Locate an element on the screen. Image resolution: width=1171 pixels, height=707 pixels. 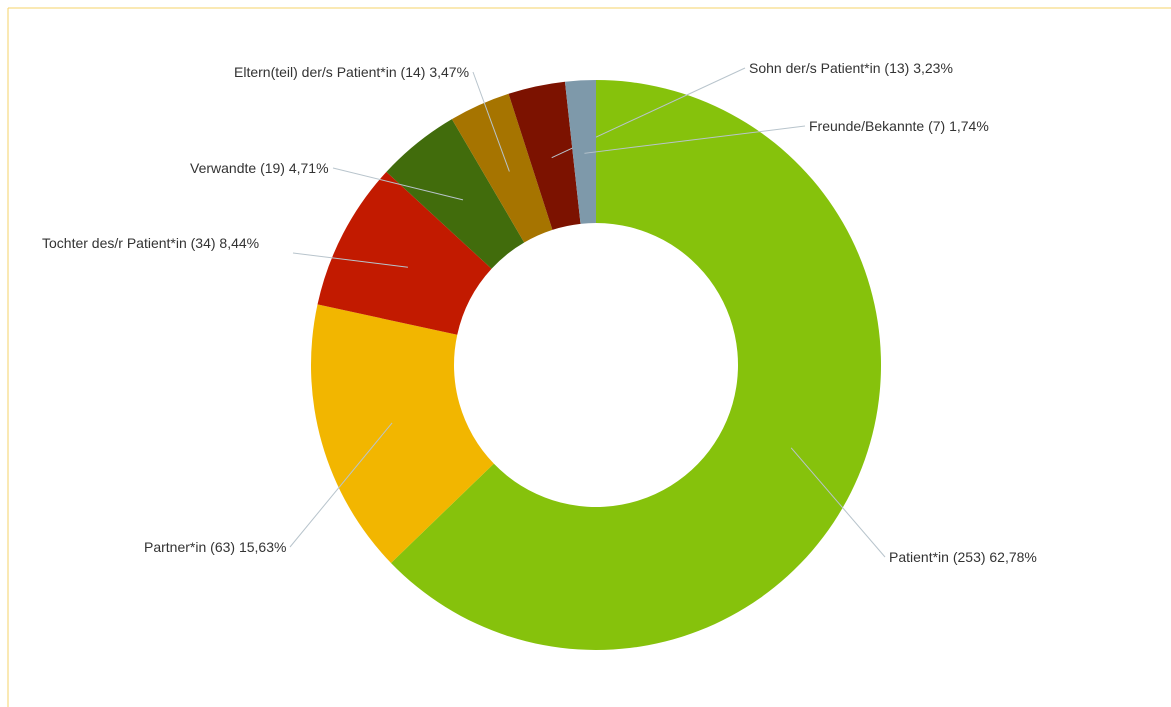
slice-label: Tochter des/r Patient*in (34) 8,44% is located at coordinates (167, 243).